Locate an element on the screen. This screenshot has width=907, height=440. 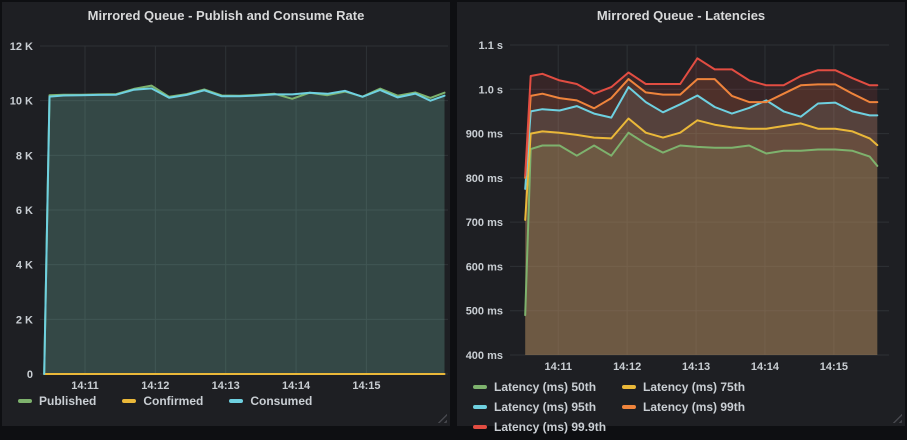
series-line-latency-ms-75th is located at coordinates (701, 169).